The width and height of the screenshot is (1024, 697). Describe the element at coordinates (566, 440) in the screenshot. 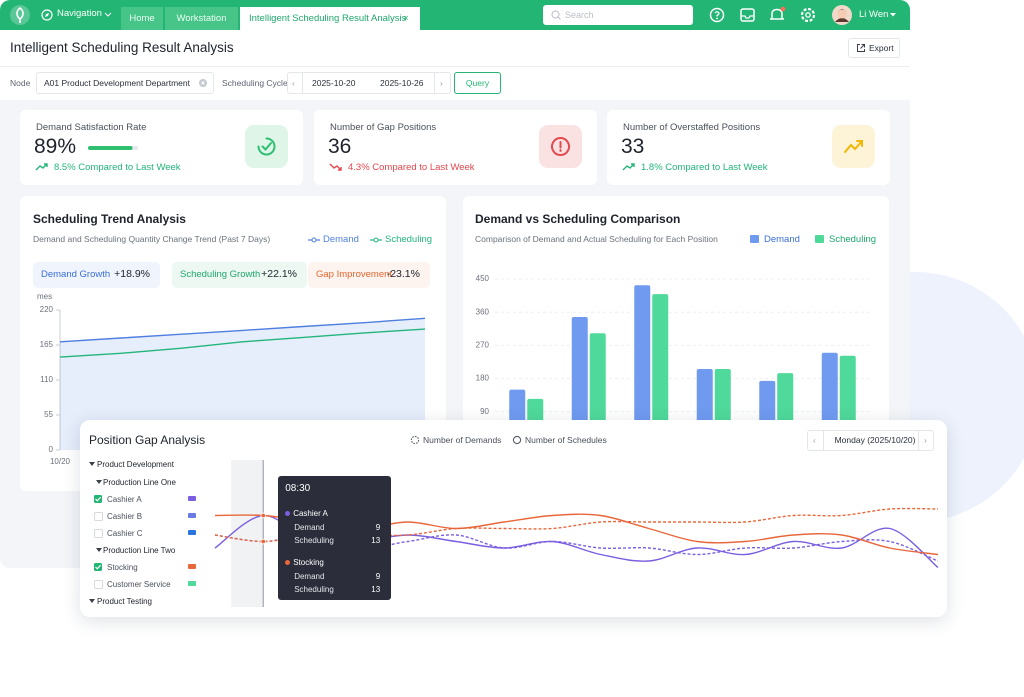

I see `legend-label: Number of Schedules` at that location.